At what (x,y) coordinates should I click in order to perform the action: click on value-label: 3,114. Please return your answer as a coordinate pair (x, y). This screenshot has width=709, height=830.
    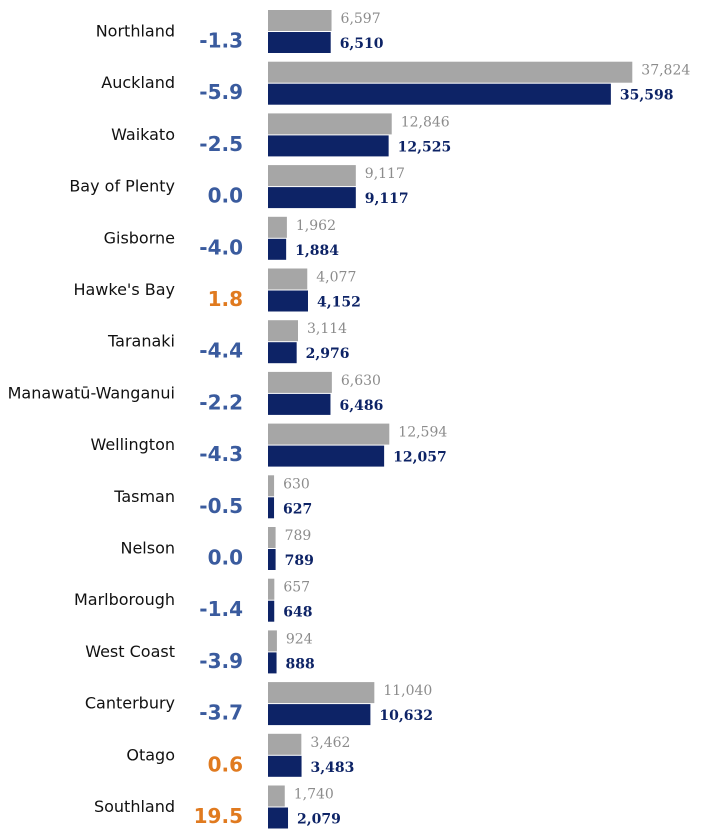
    Looking at the image, I should click on (327, 329).